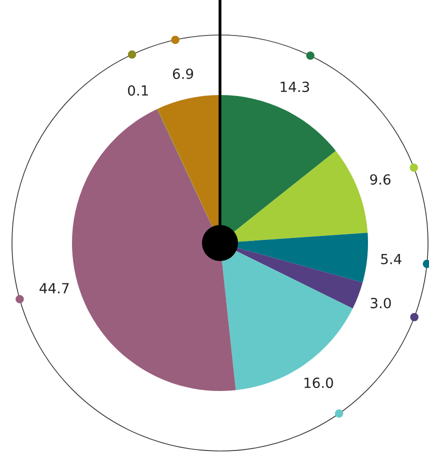 Image resolution: width=429 pixels, height=455 pixels. Describe the element at coordinates (138, 90) in the screenshot. I see `data-label: 0.1` at that location.